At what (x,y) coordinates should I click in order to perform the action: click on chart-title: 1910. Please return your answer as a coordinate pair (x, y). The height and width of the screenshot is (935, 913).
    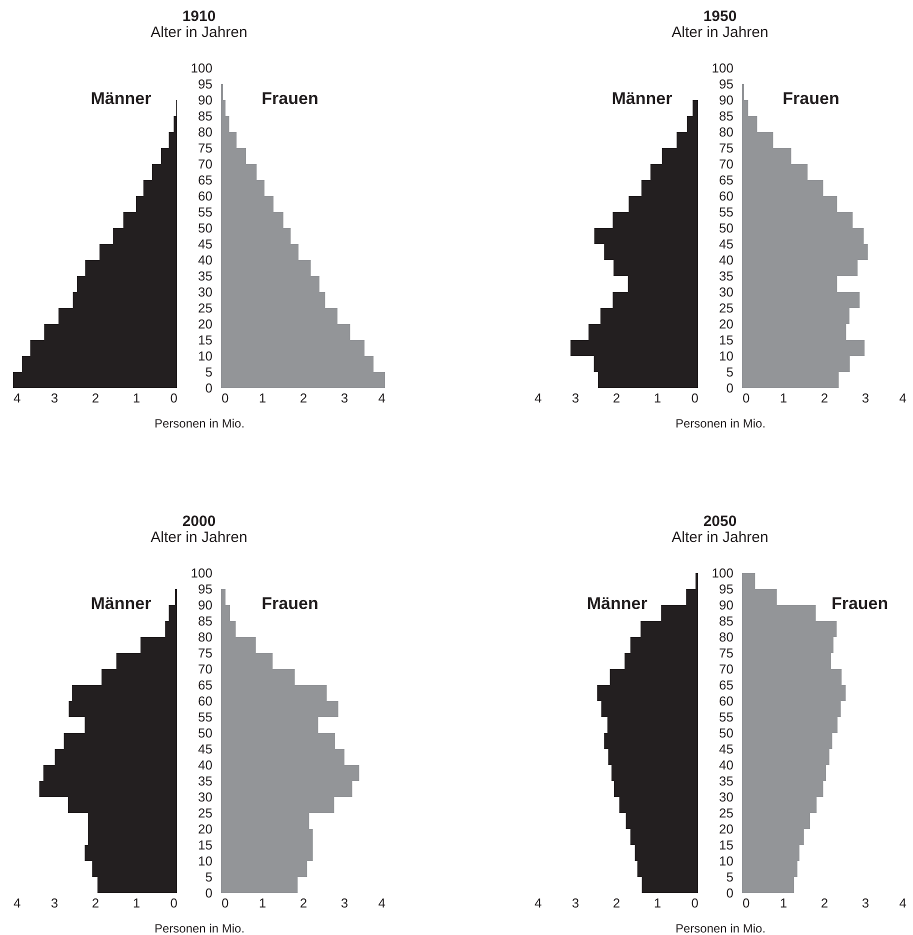
    Looking at the image, I should click on (199, 16).